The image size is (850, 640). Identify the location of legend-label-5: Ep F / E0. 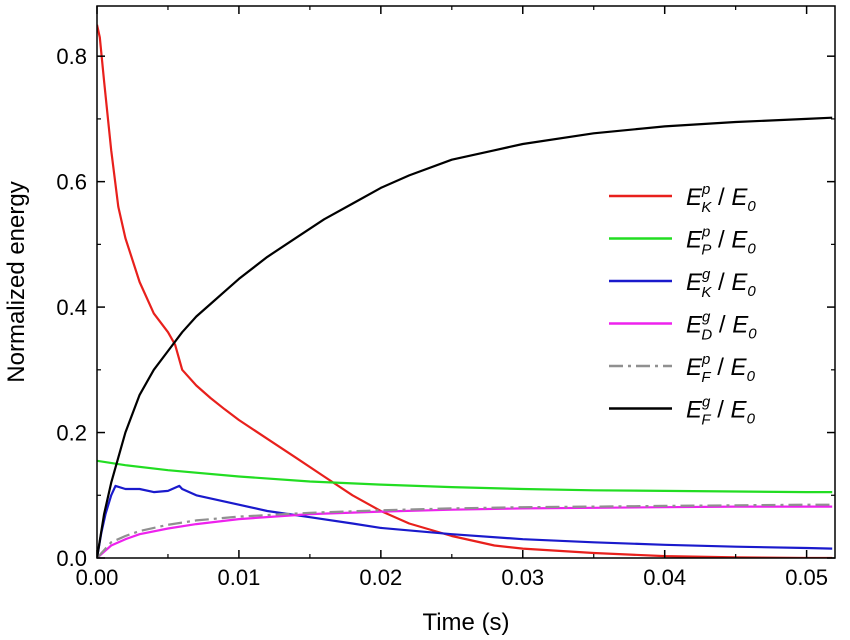
(721, 368).